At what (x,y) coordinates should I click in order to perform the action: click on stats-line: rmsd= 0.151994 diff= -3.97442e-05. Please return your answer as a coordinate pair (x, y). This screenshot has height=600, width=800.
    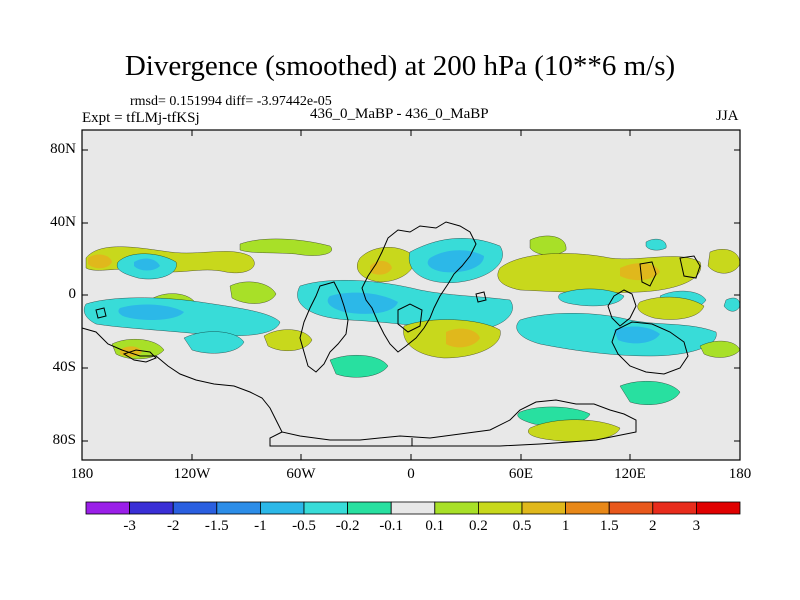
    Looking at the image, I should click on (231, 101).